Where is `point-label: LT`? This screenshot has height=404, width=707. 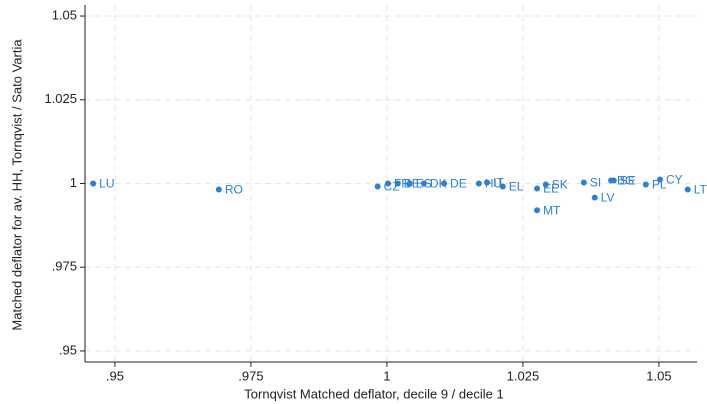 point-label: LT is located at coordinates (700, 190).